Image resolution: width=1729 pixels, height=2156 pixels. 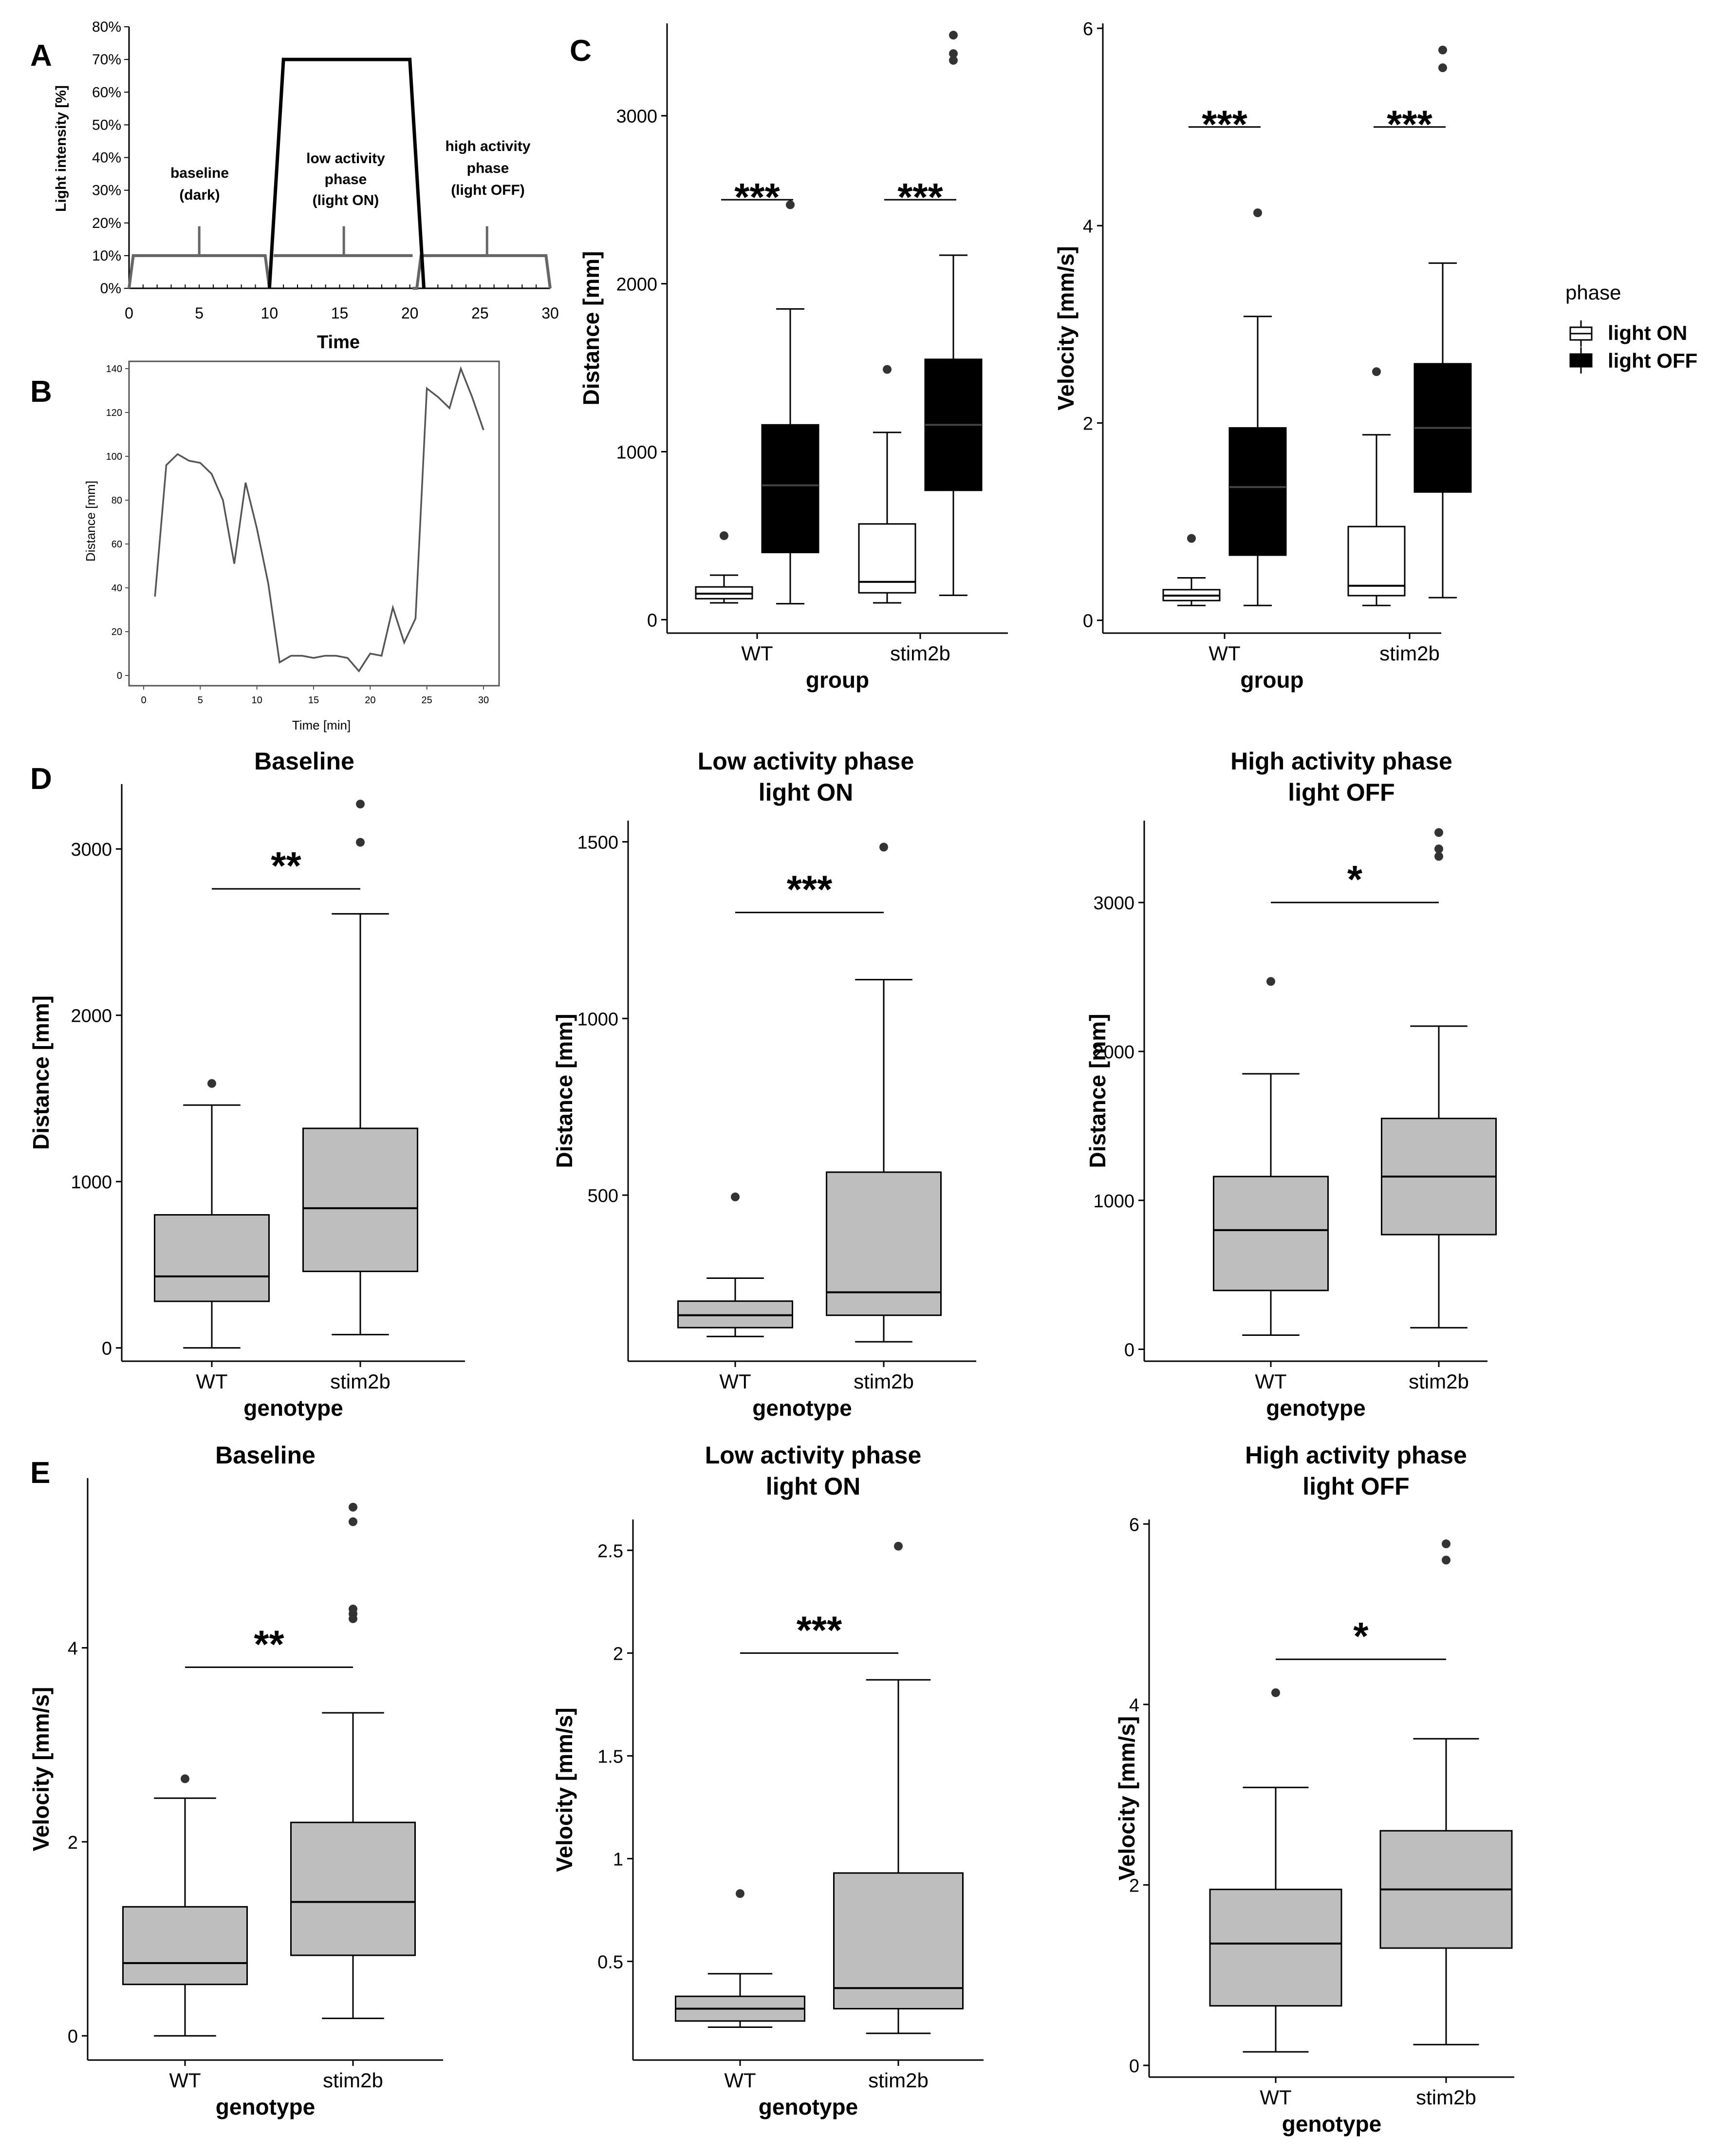 What do you see at coordinates (1129, 1350) in the screenshot?
I see `panel-D3-y-tick-label: 0` at bounding box center [1129, 1350].